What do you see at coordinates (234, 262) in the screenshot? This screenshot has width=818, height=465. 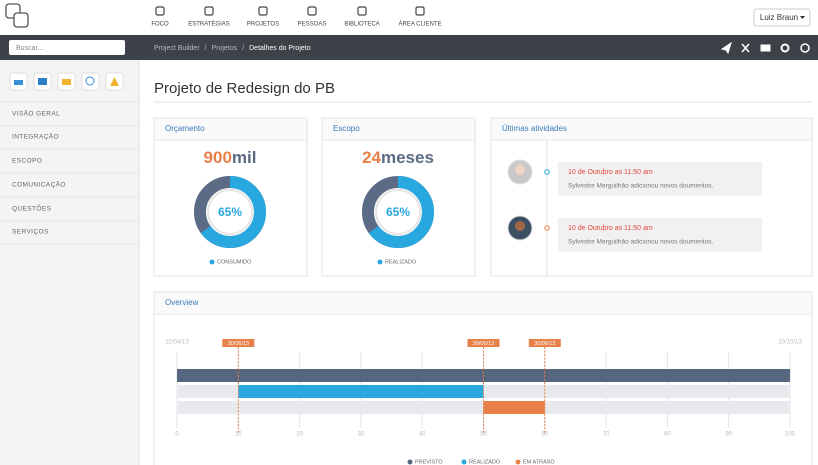 I see `legend-label: CONSUMIDO` at bounding box center [234, 262].